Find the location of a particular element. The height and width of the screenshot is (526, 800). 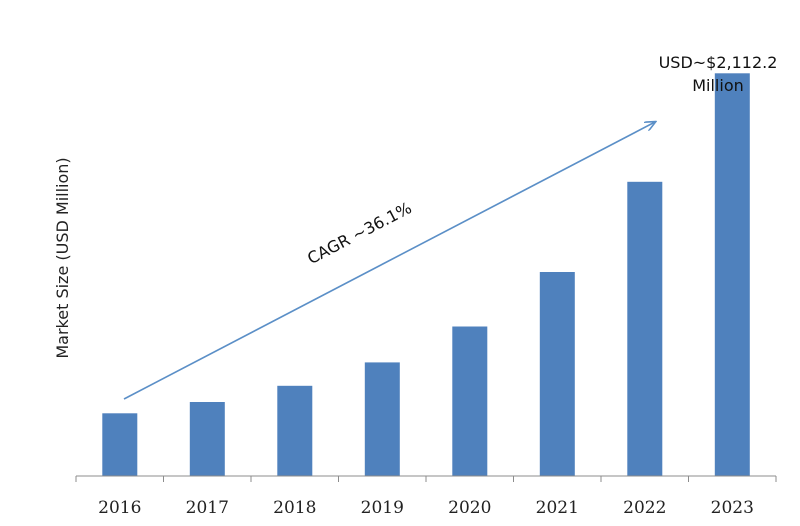

bar-2020 is located at coordinates (470, 401).